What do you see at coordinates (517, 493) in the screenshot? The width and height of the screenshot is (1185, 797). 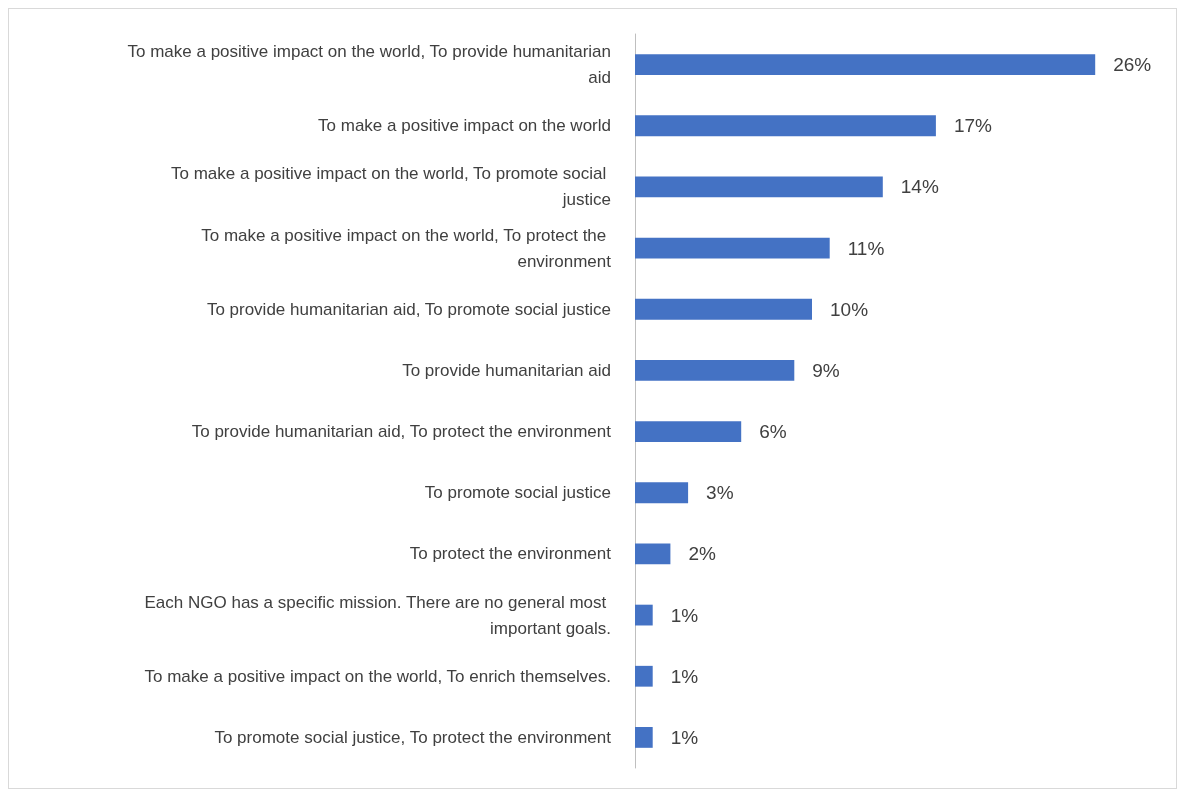 I see `y-tick-label: To promote social justice` at bounding box center [517, 493].